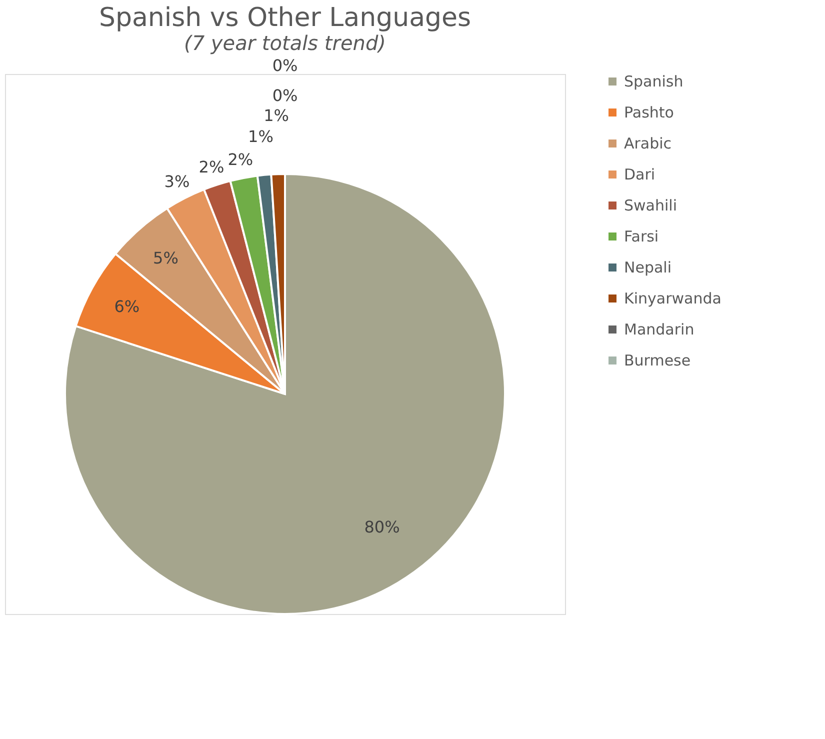  What do you see at coordinates (641, 237) in the screenshot?
I see `legend-label: Farsi` at bounding box center [641, 237].